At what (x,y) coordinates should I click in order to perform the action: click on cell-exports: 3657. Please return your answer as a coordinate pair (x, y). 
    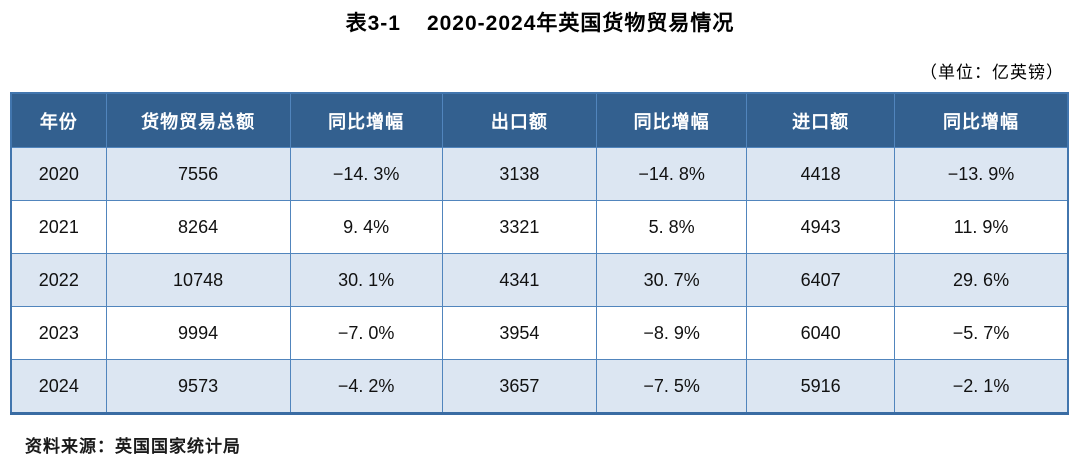
    Looking at the image, I should click on (519, 386).